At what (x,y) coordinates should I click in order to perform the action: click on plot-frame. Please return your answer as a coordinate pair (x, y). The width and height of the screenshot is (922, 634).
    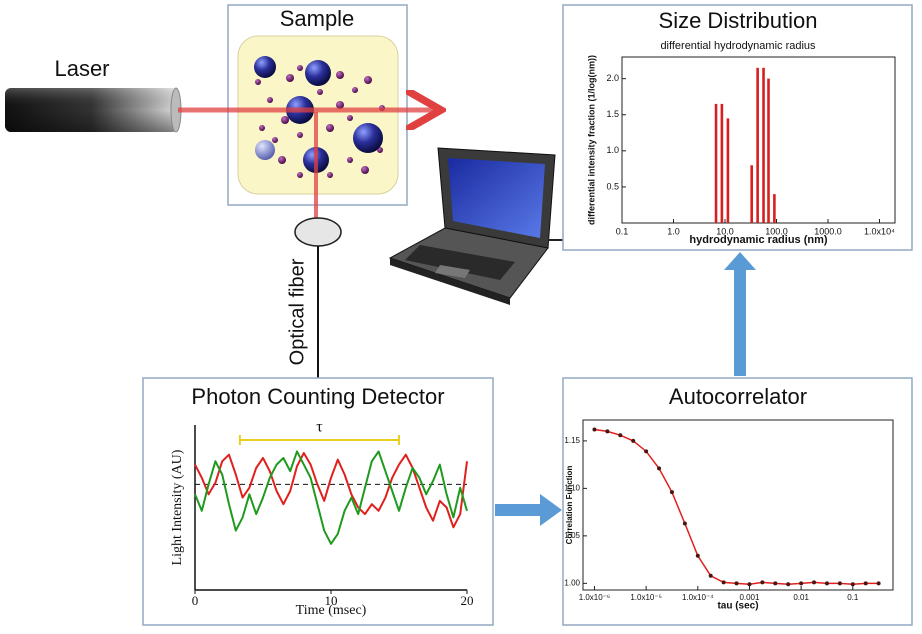
    Looking at the image, I should click on (738, 505).